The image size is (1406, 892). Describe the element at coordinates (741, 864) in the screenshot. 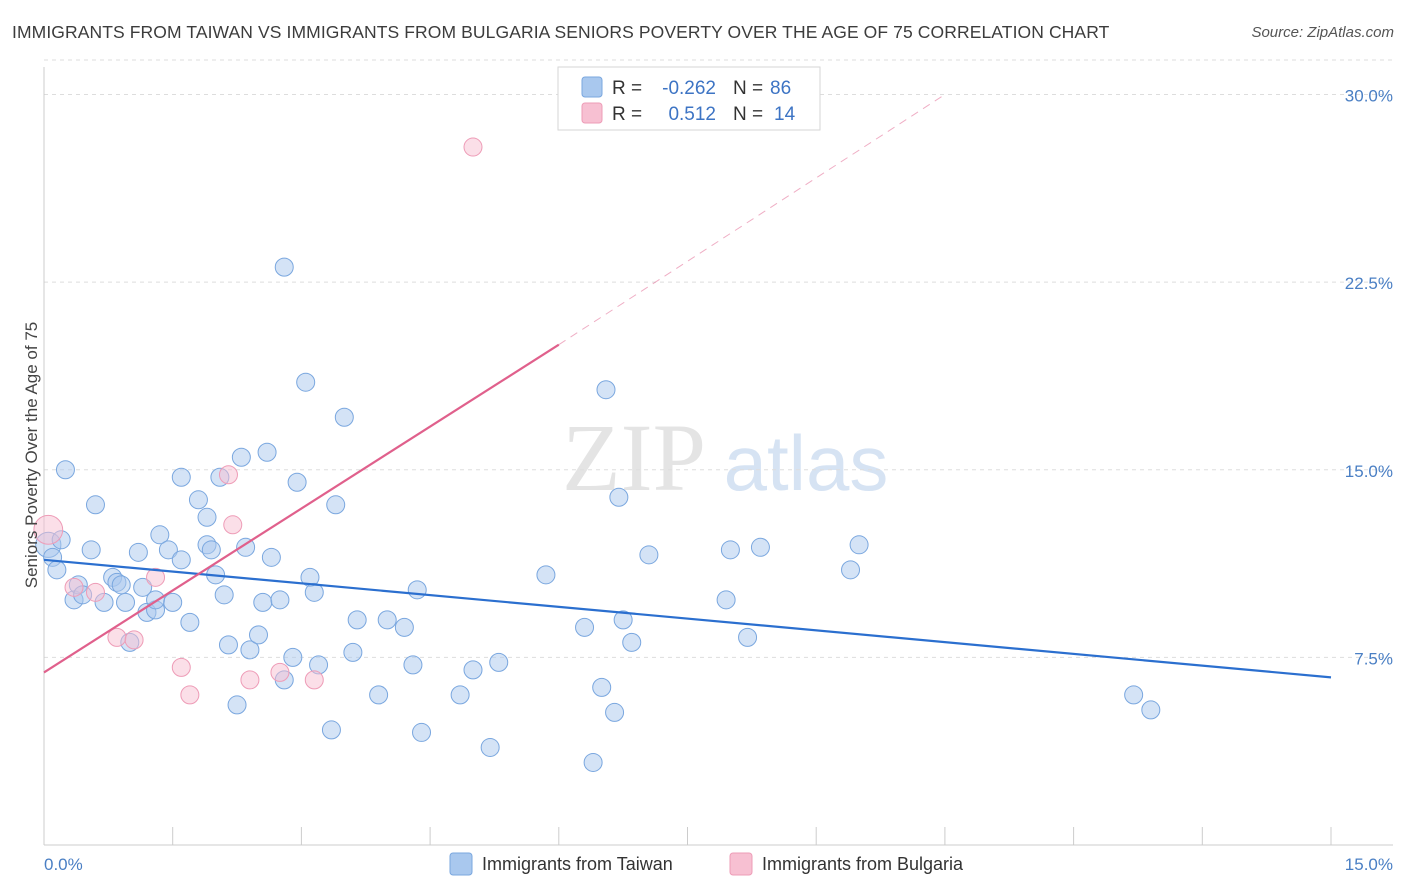

I see `bottom-legend-swatch-bulgaria` at that location.